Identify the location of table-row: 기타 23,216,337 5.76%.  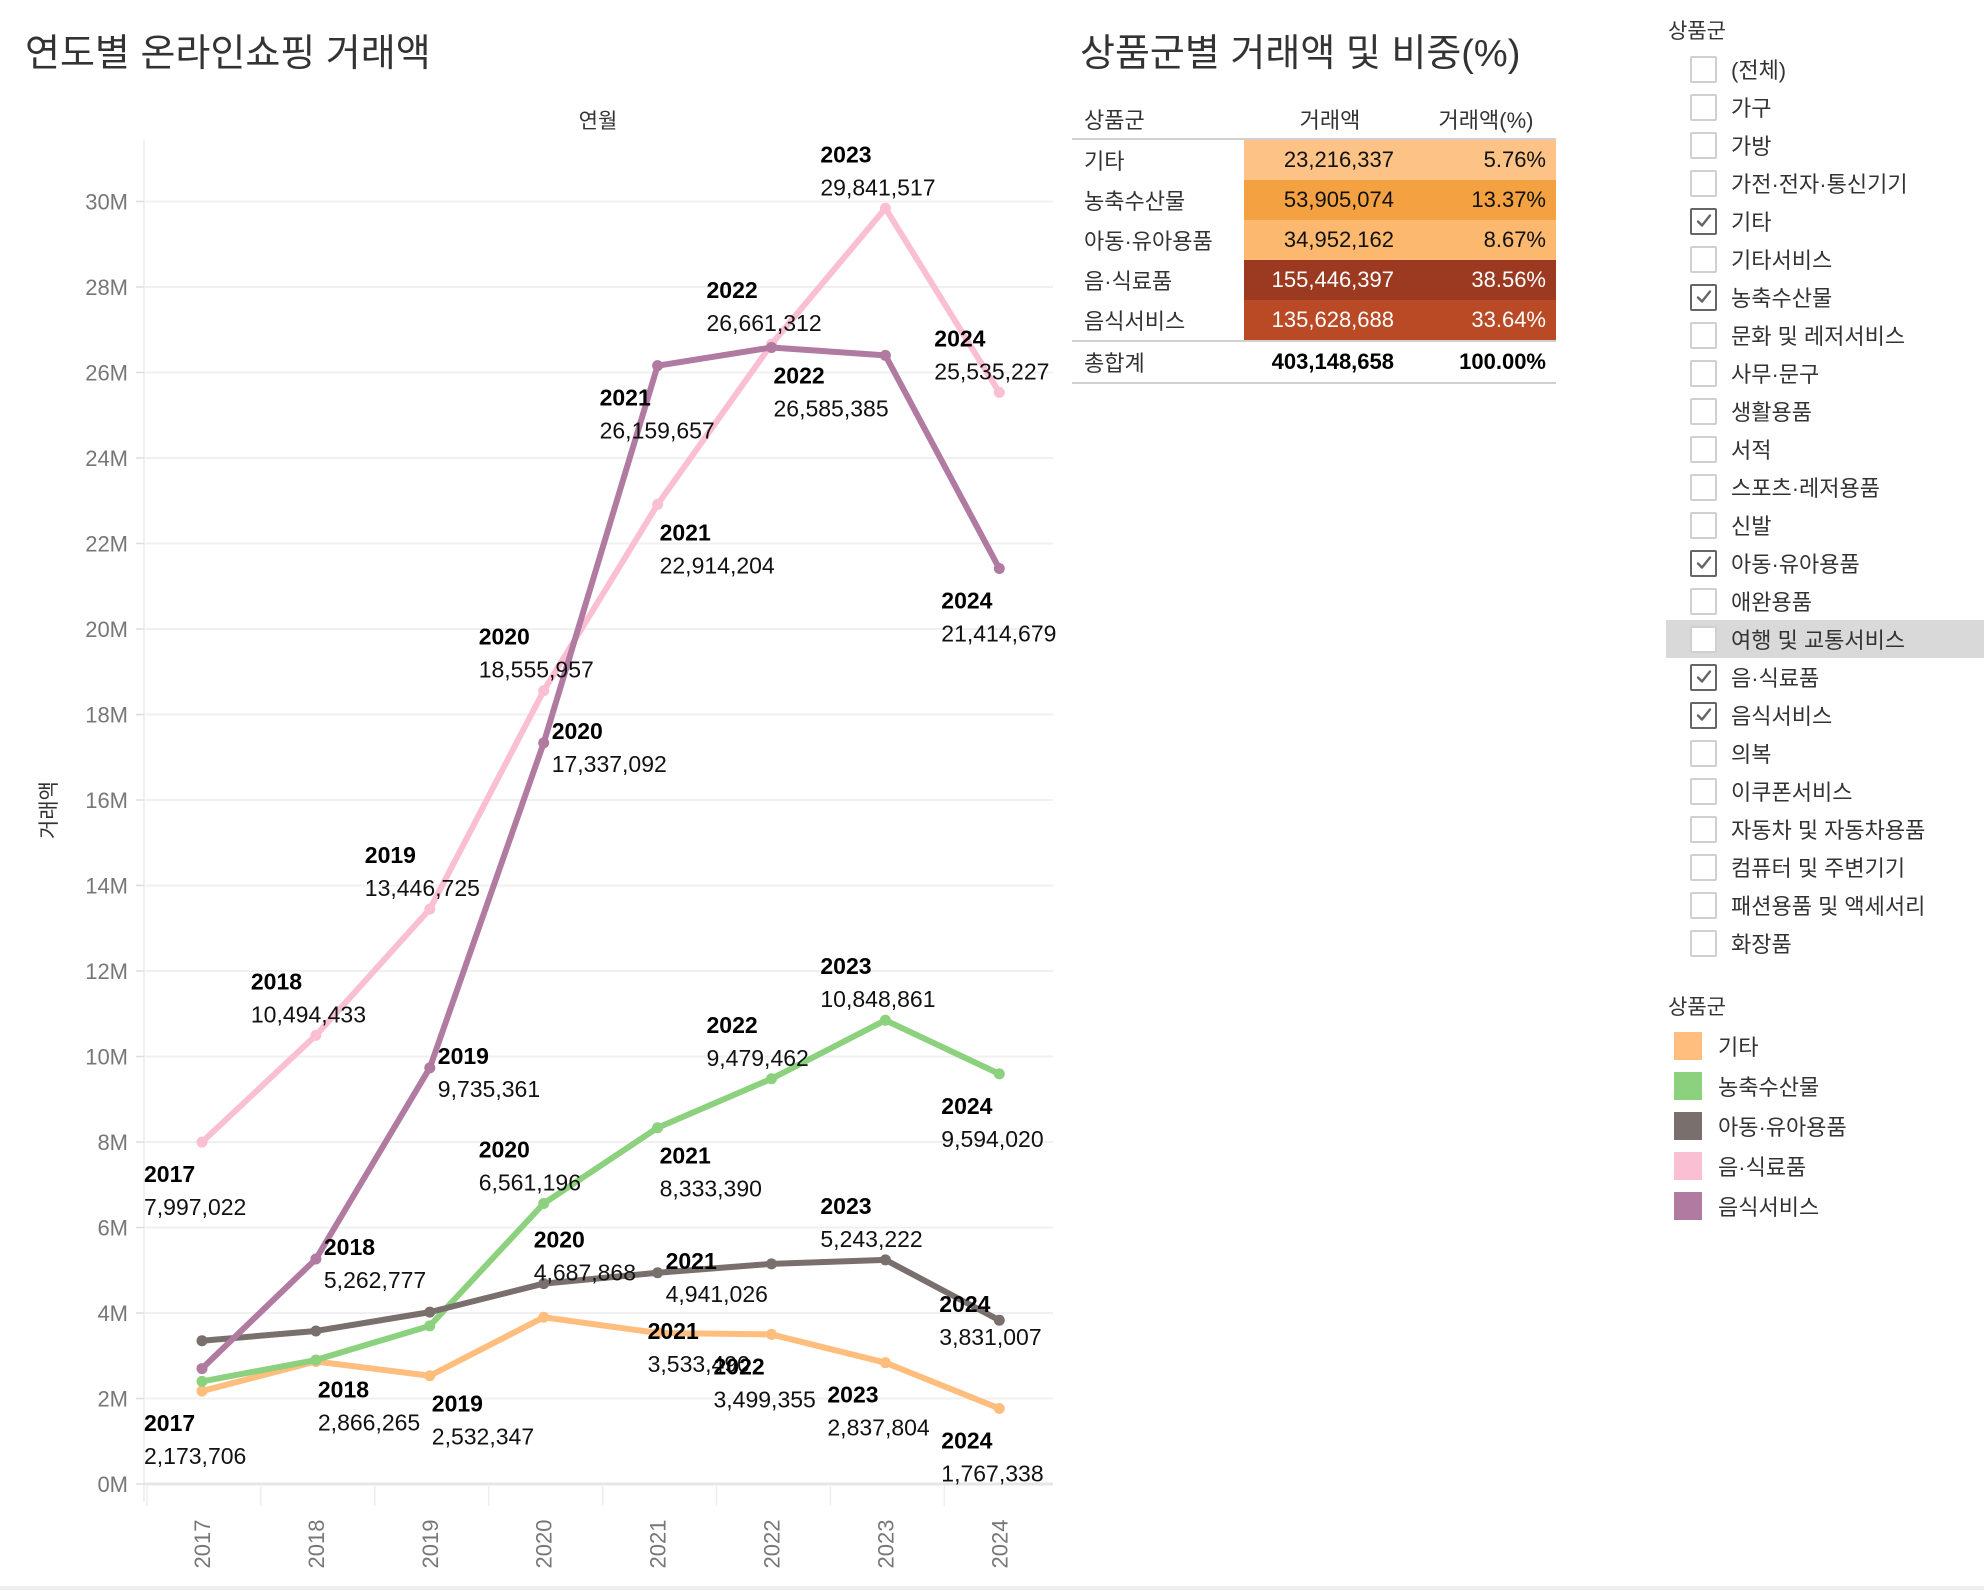
(1314, 159).